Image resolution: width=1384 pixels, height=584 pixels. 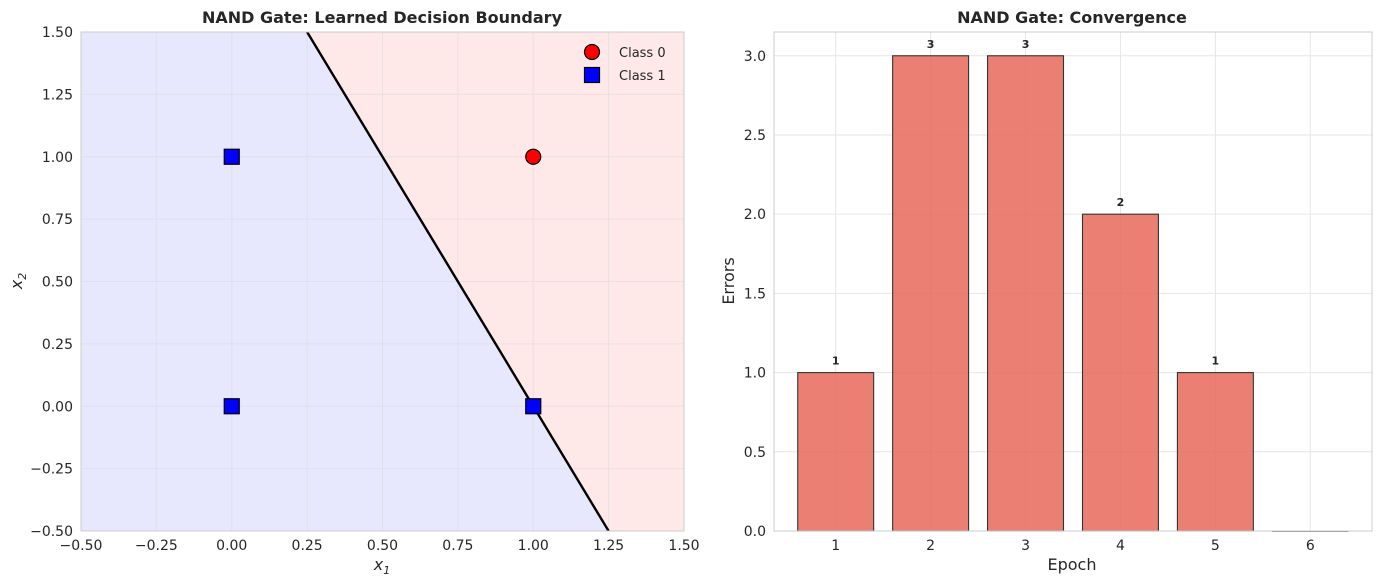 What do you see at coordinates (533, 546) in the screenshot?
I see `x-tick-label: 1.00` at bounding box center [533, 546].